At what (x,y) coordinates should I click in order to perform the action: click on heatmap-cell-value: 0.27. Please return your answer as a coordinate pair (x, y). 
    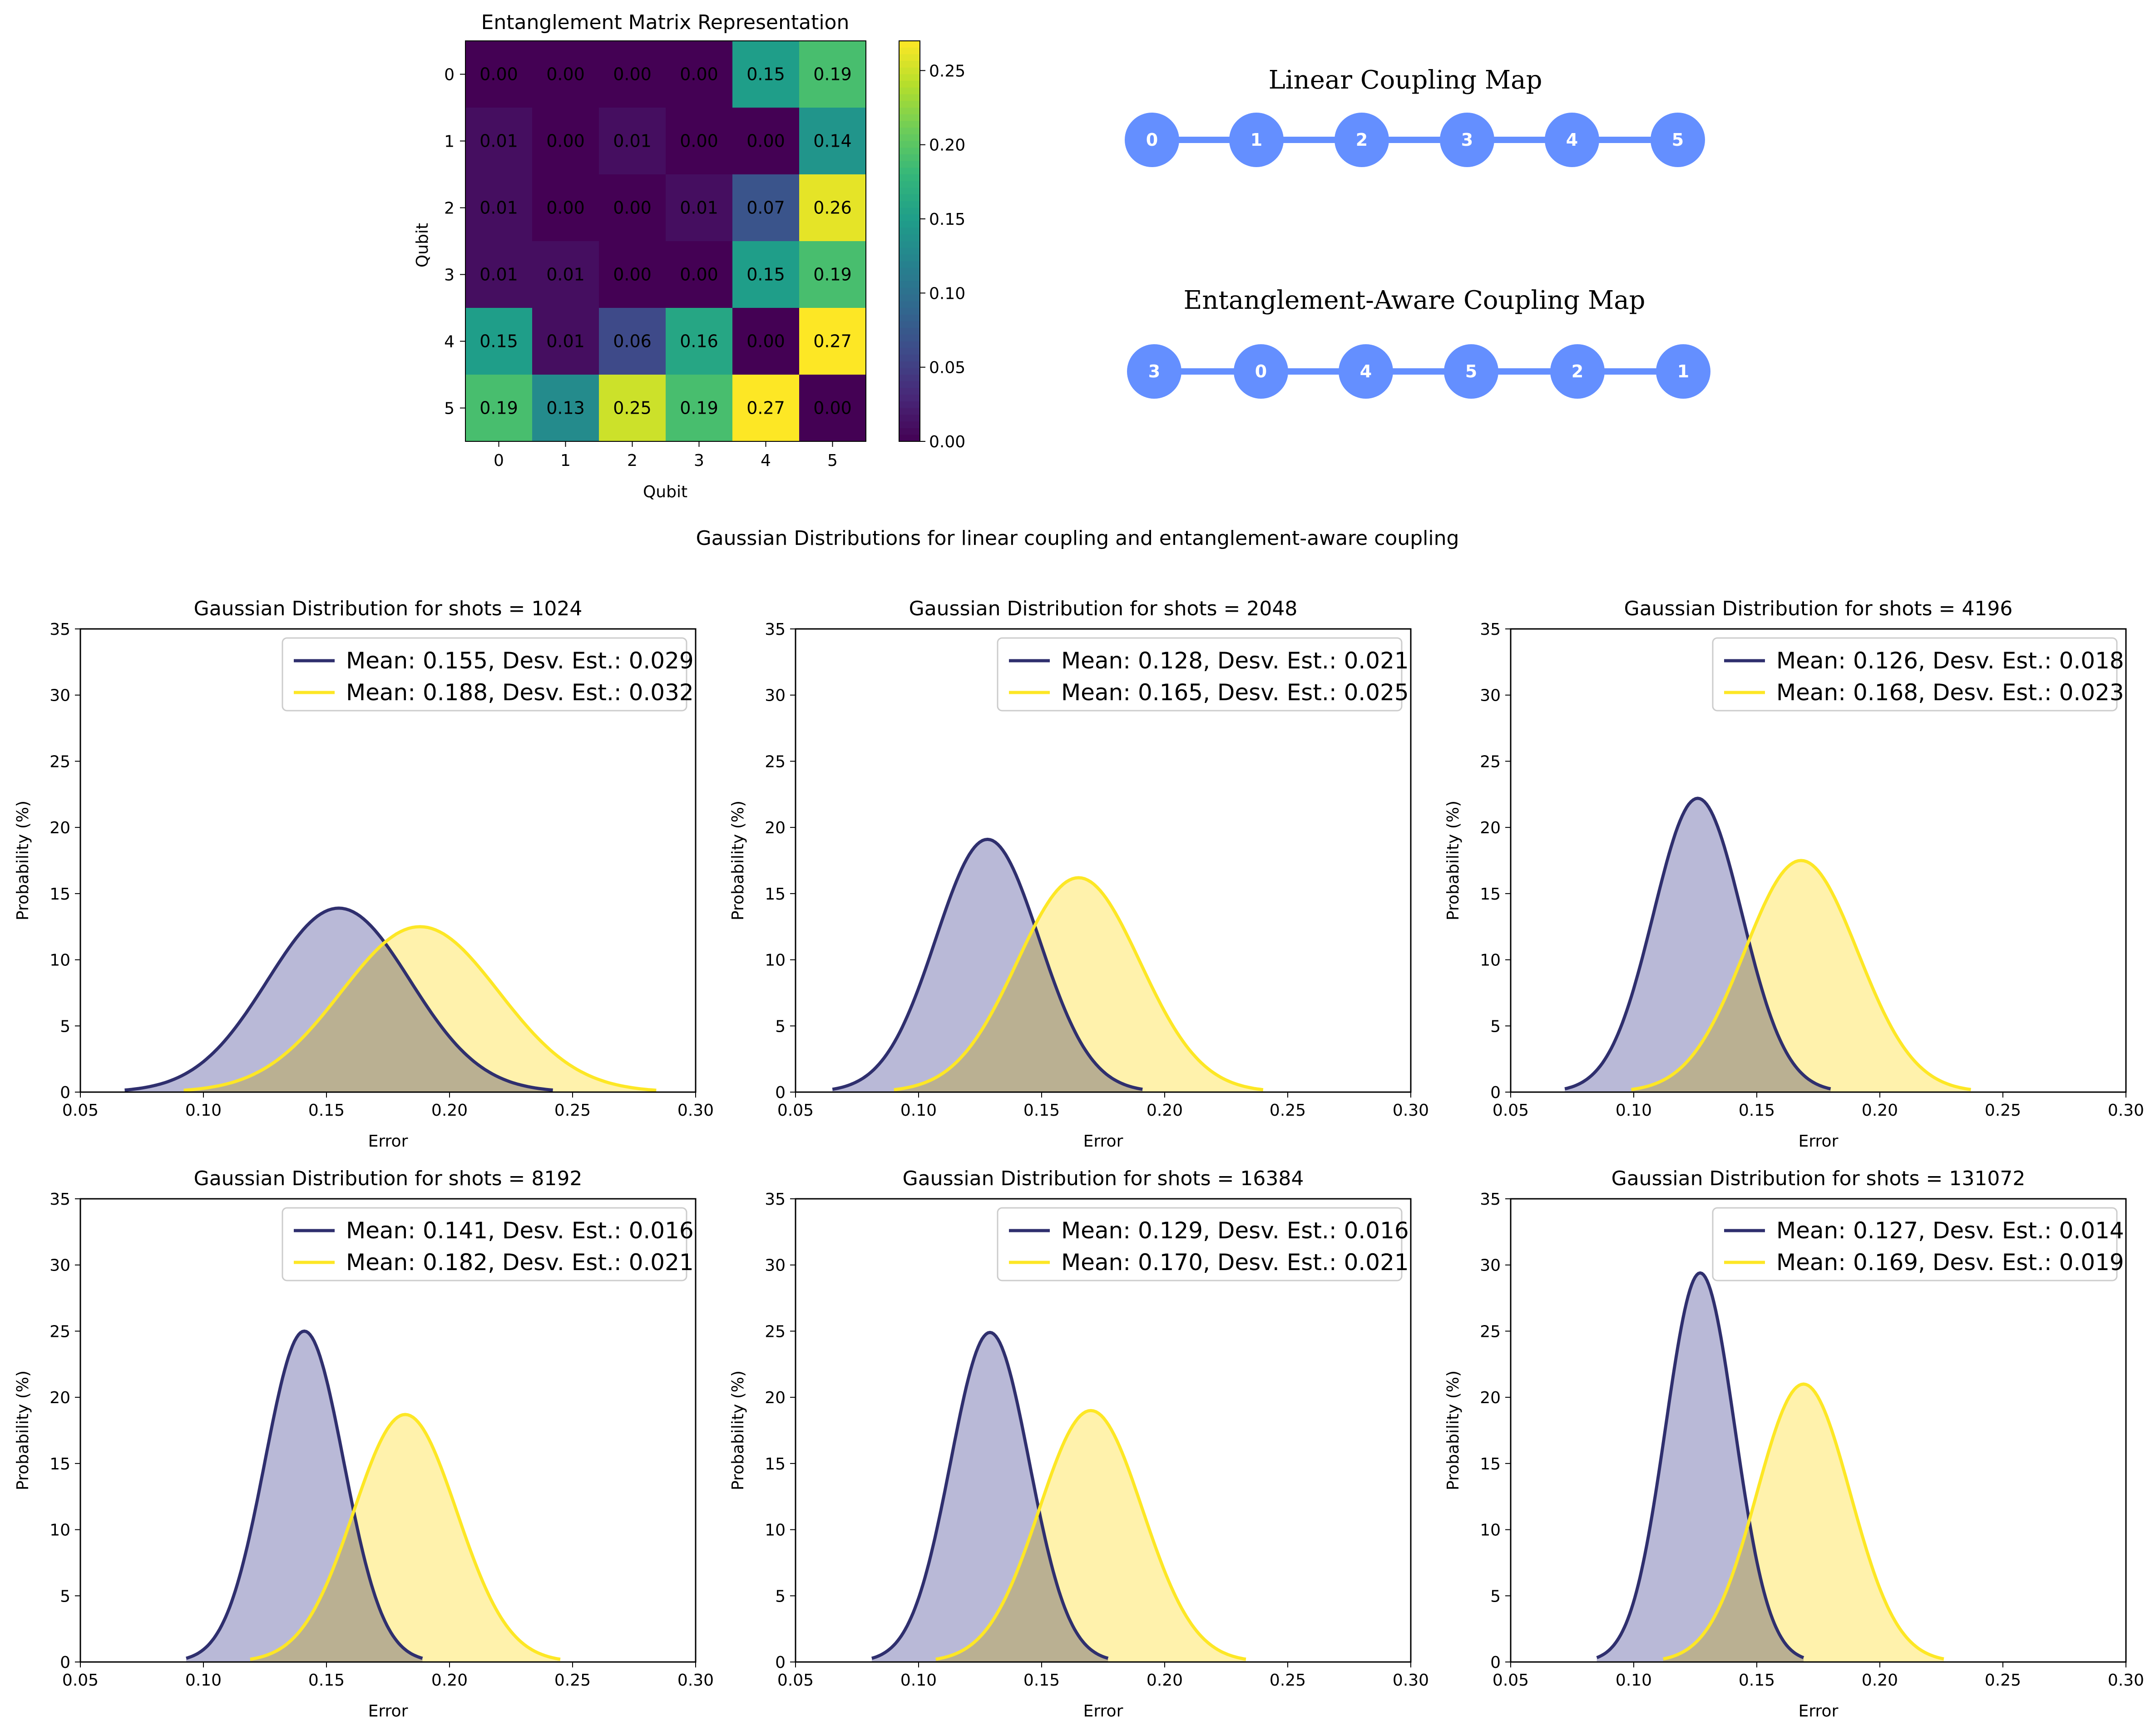
    Looking at the image, I should click on (832, 341).